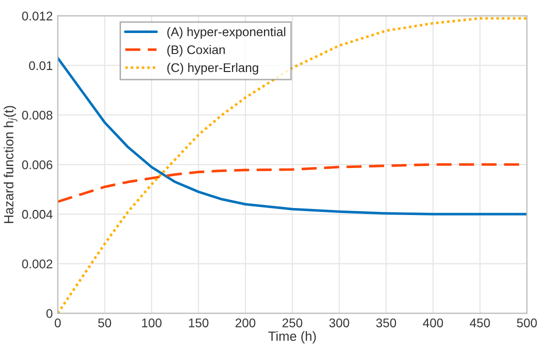 This screenshot has height=352, width=550. What do you see at coordinates (37, 264) in the screenshot?
I see `y-tick-label: 0.002` at bounding box center [37, 264].